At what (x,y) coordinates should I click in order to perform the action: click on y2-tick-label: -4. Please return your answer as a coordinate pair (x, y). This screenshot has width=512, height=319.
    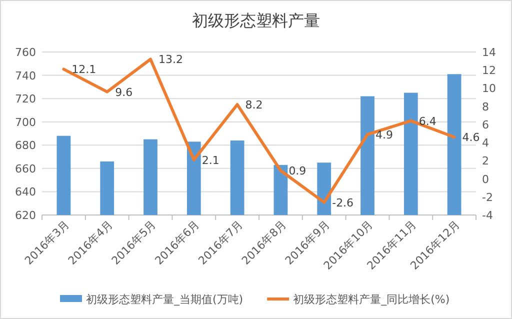
    Looking at the image, I should click on (487, 215).